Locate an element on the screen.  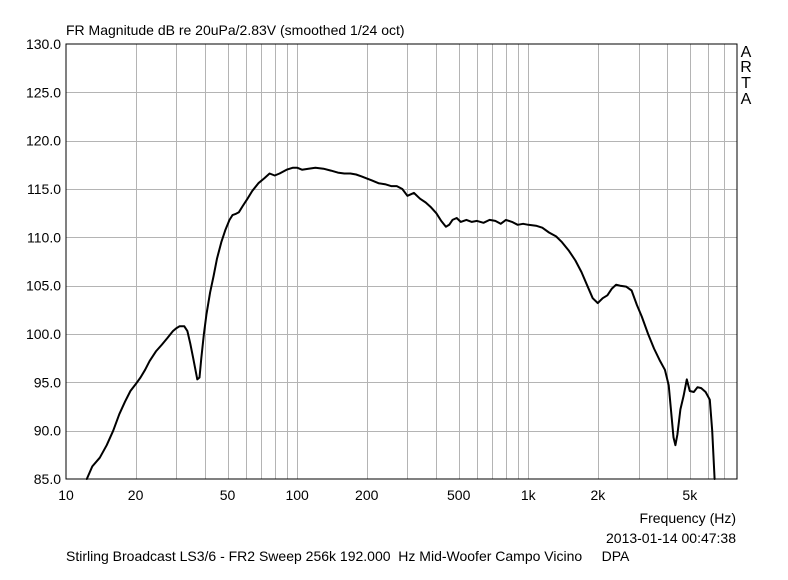
x-tick-label: 2k is located at coordinates (598, 495).